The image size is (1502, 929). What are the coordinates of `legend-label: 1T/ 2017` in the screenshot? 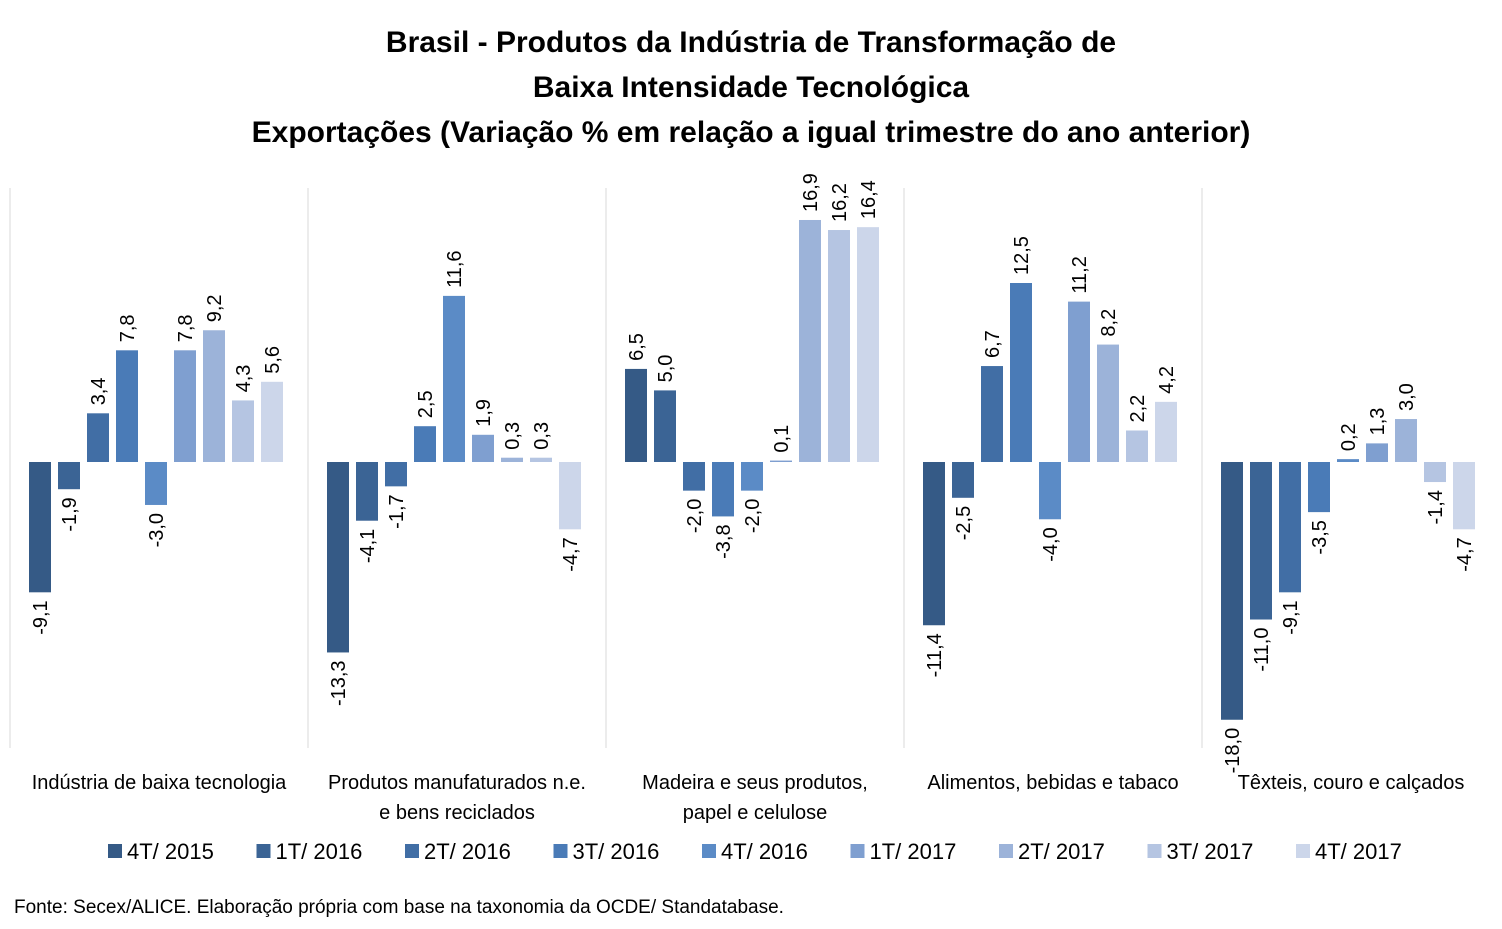 It's located at (913, 851).